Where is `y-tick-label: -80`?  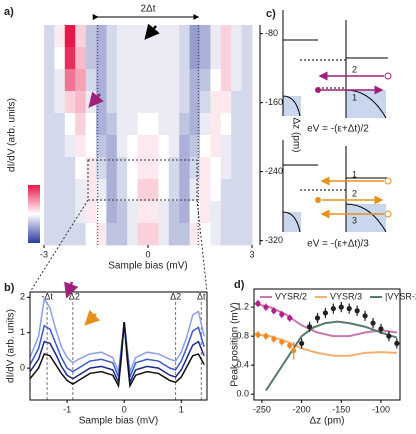
y-tick-label: -80 is located at coordinates (271, 33).